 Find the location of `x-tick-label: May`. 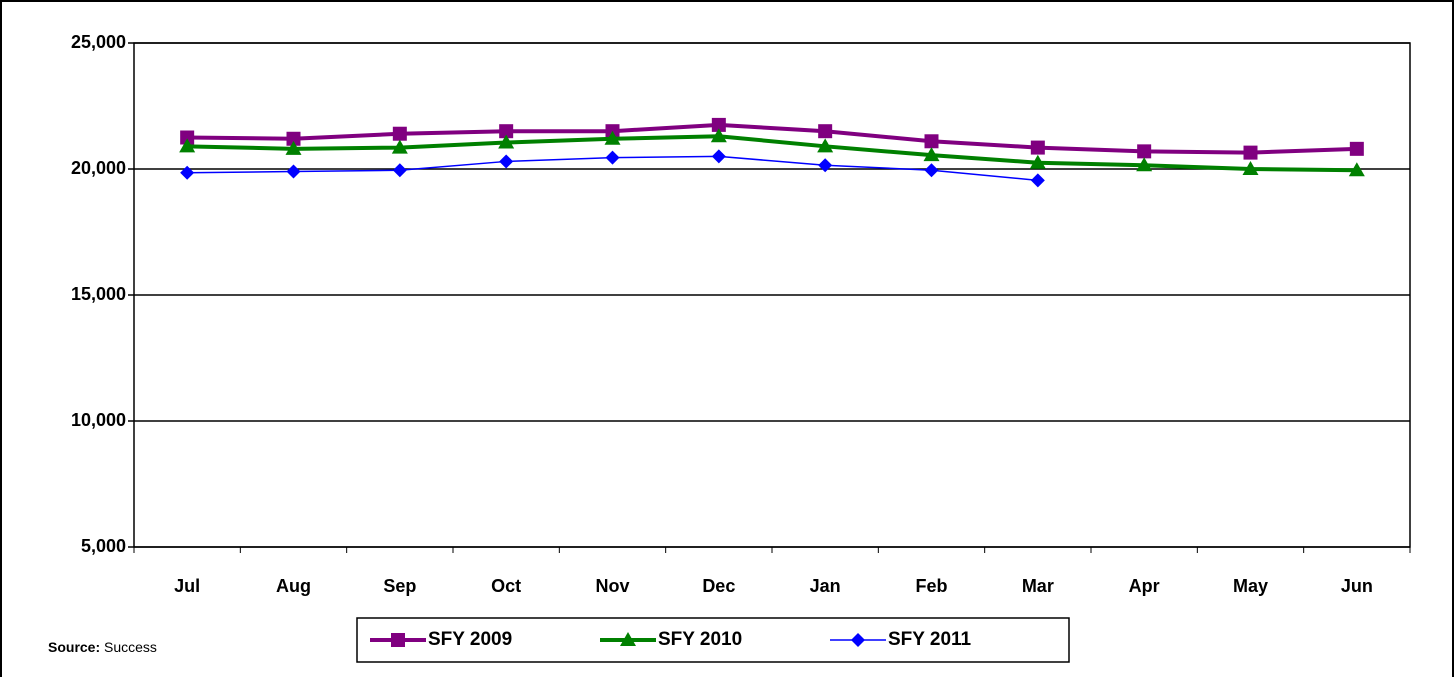

x-tick-label: May is located at coordinates (1250, 586).